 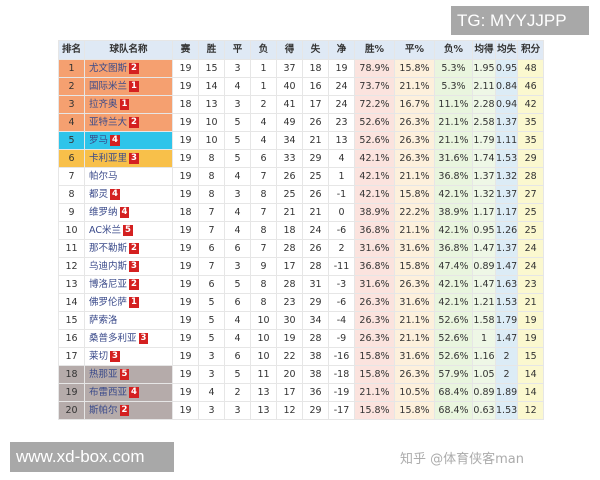 I want to click on team-cell: 维罗纳 4, so click(x=128, y=212).